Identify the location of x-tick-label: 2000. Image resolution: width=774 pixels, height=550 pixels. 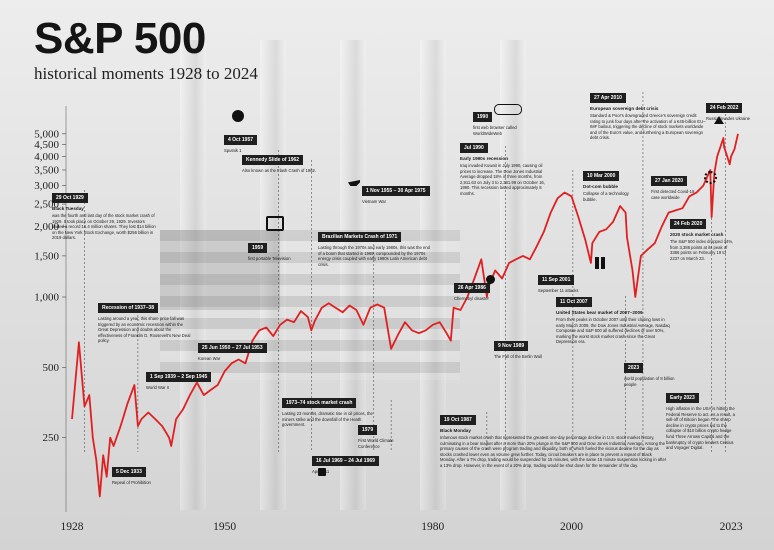
(571, 527).